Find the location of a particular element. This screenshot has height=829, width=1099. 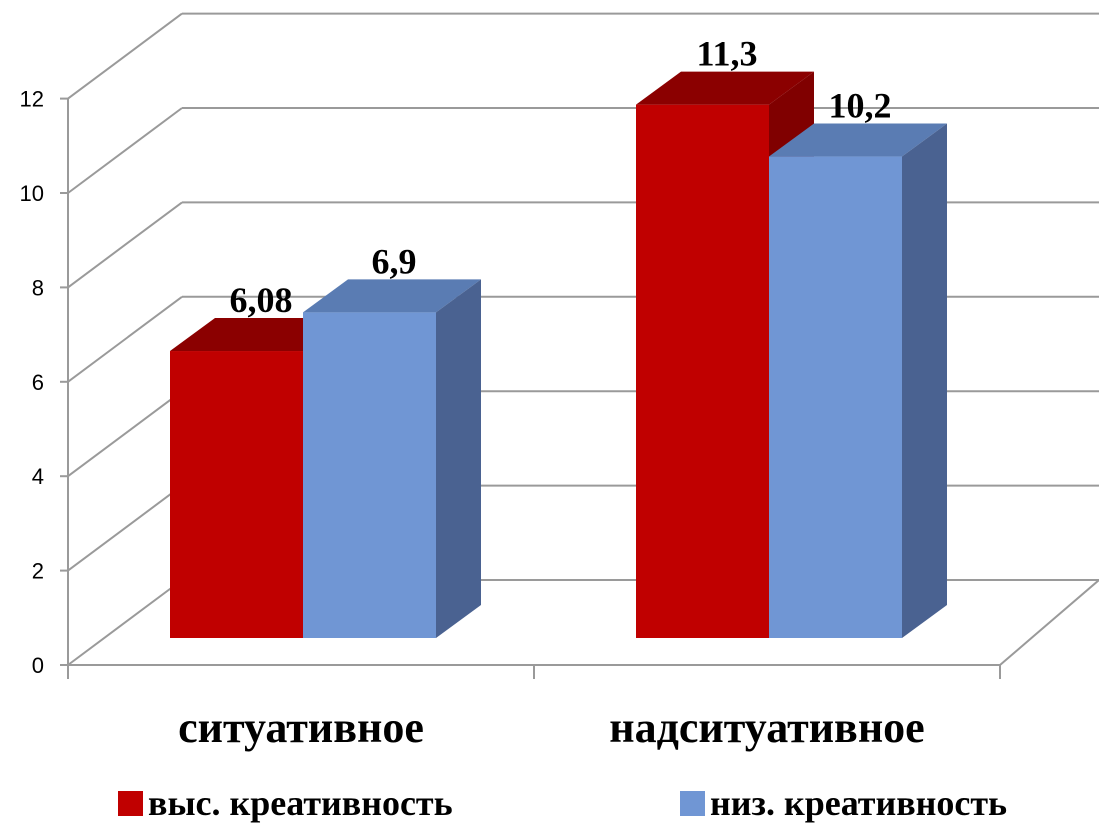

y-tick-label: 4 is located at coordinates (38, 476).